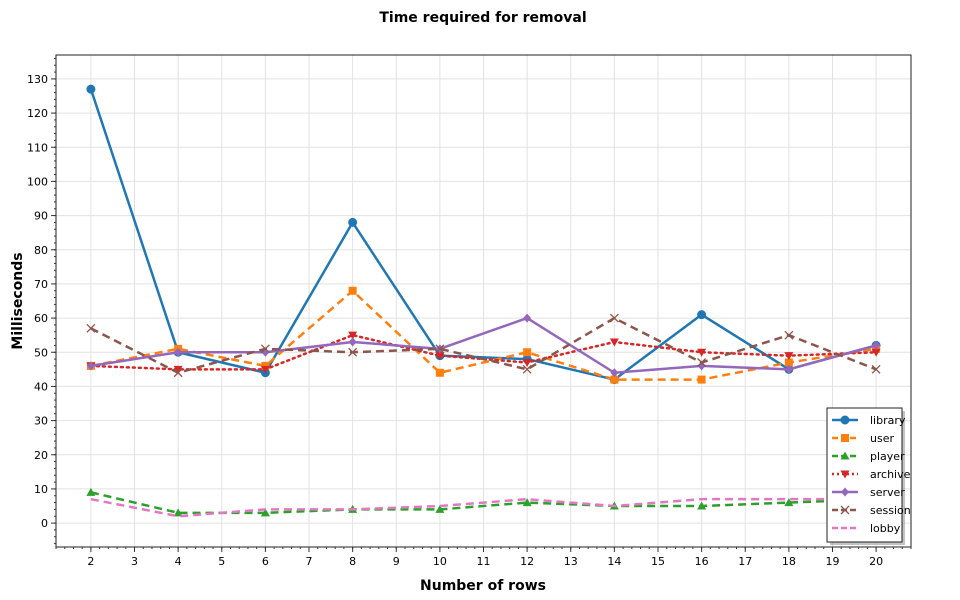 The image size is (960, 600). What do you see at coordinates (41, 284) in the screenshot?
I see `y-tick-label: 70` at bounding box center [41, 284].